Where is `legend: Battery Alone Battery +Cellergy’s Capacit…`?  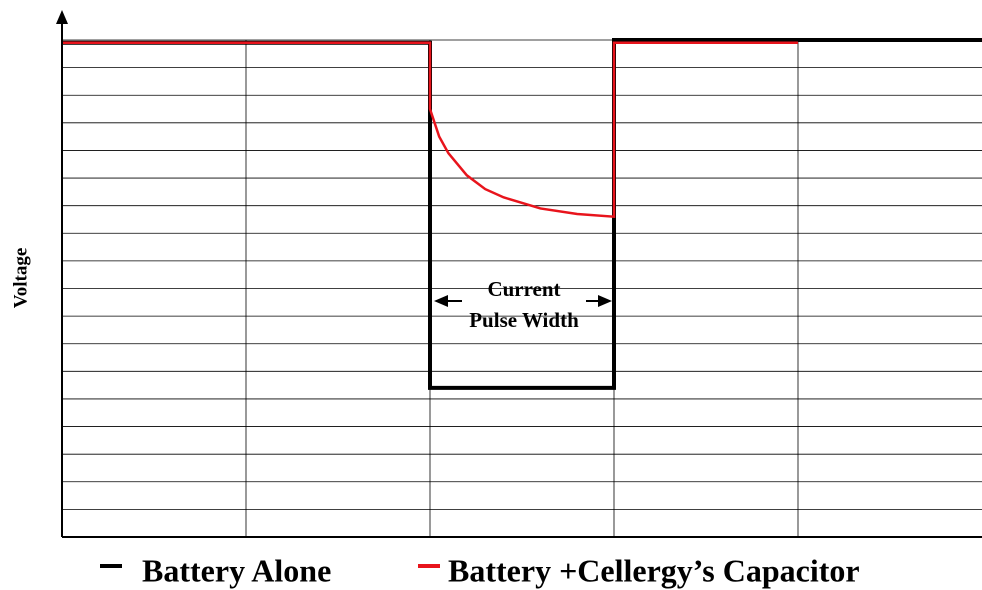 legend: Battery Alone Battery +Cellergy’s Capacit… is located at coordinates (480, 570).